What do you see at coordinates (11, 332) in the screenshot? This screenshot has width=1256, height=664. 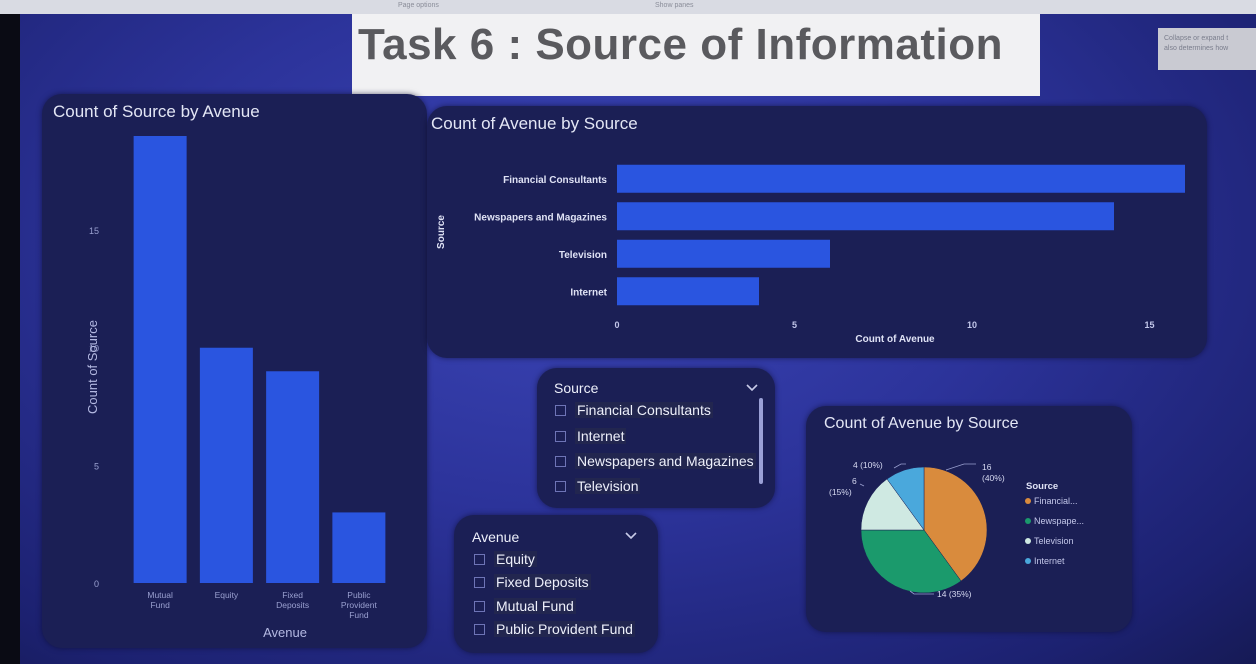 I see `monitor-bezel` at bounding box center [11, 332].